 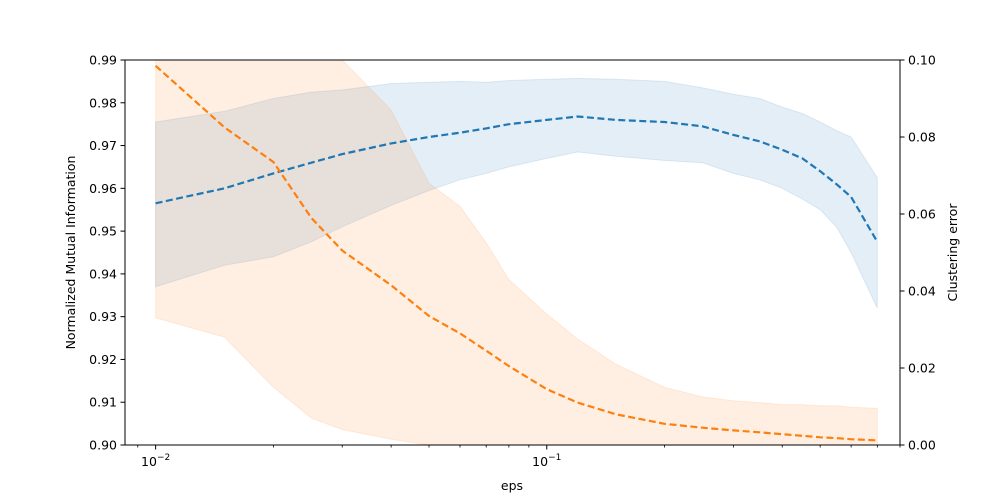 What do you see at coordinates (103, 145) in the screenshot?
I see `y-left-tick-label: 0.97` at bounding box center [103, 145].